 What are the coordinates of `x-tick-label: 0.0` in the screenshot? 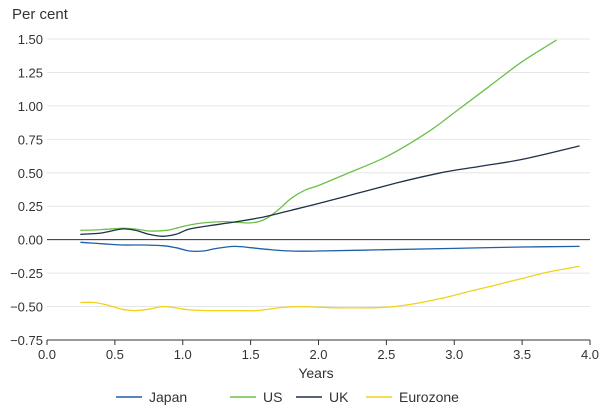 It's located at (47, 354).